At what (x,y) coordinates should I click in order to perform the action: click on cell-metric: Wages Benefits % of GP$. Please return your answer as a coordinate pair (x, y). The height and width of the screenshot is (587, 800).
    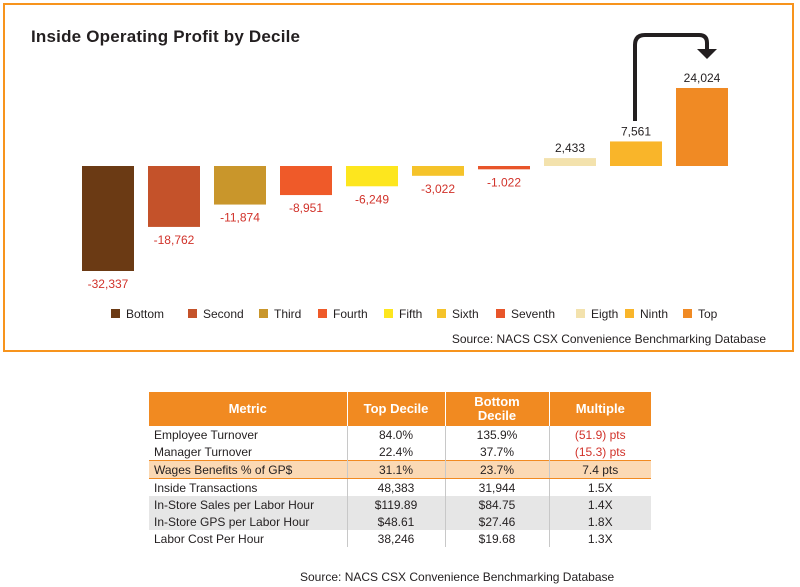
    Looking at the image, I should click on (248, 469).